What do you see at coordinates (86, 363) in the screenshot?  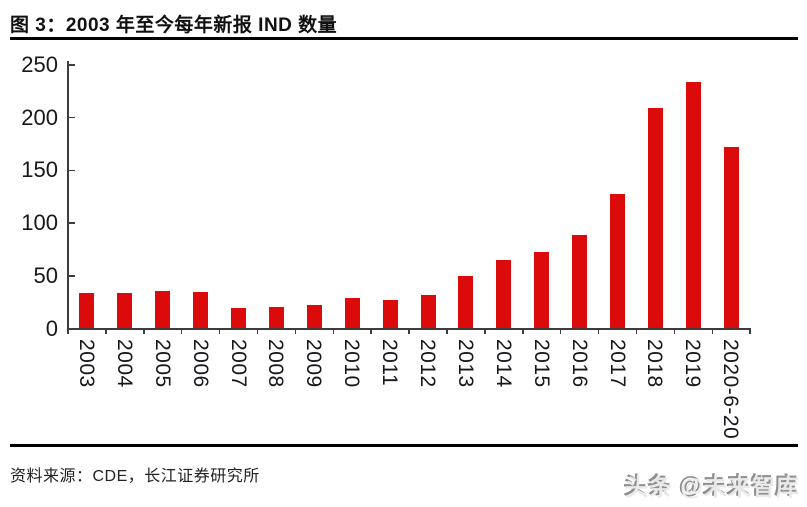 I see `x-category-label: 2003` at bounding box center [86, 363].